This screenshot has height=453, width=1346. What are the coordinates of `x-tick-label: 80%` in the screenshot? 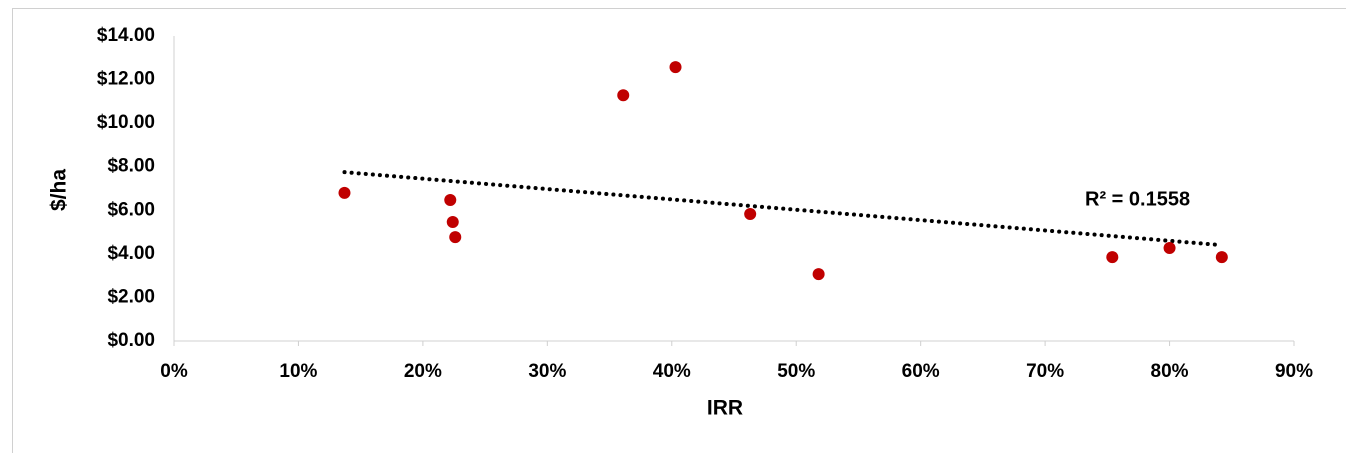 It's located at (1170, 371).